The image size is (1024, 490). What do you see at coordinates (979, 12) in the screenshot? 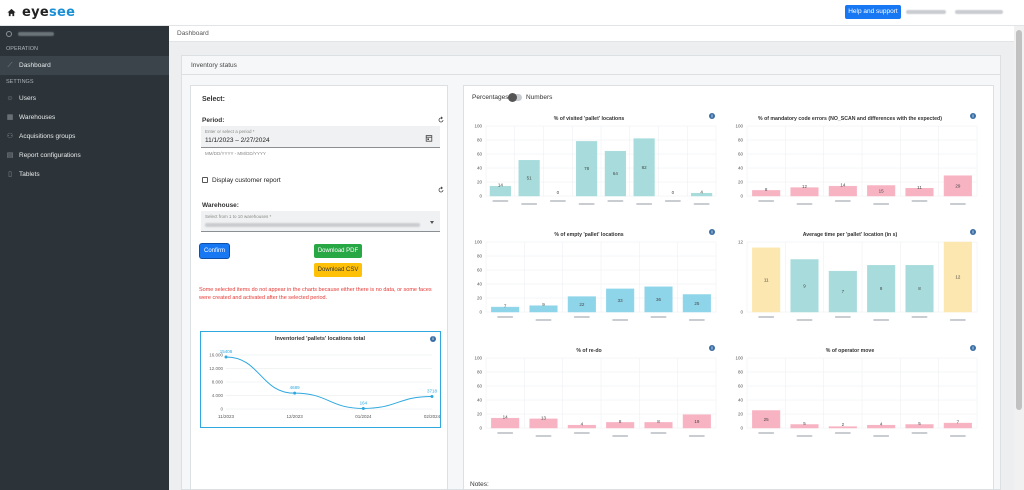
I see `account-menu` at bounding box center [979, 12].